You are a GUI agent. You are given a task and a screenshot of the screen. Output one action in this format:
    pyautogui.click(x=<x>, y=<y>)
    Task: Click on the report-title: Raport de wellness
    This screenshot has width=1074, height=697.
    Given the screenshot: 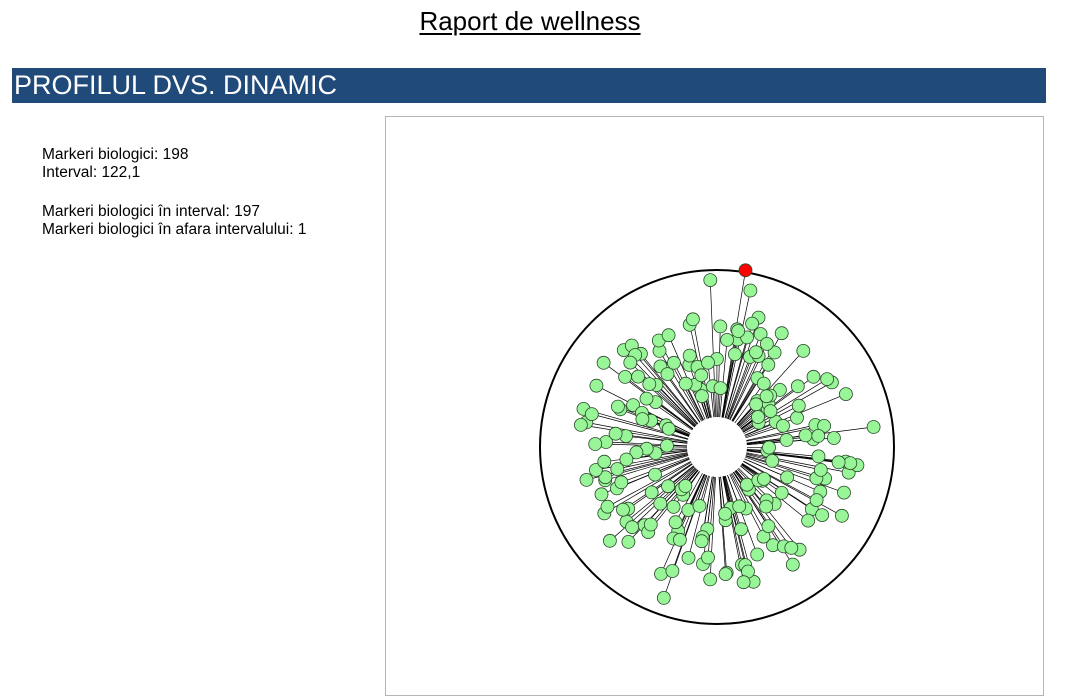 What is the action you would take?
    pyautogui.click(x=530, y=21)
    